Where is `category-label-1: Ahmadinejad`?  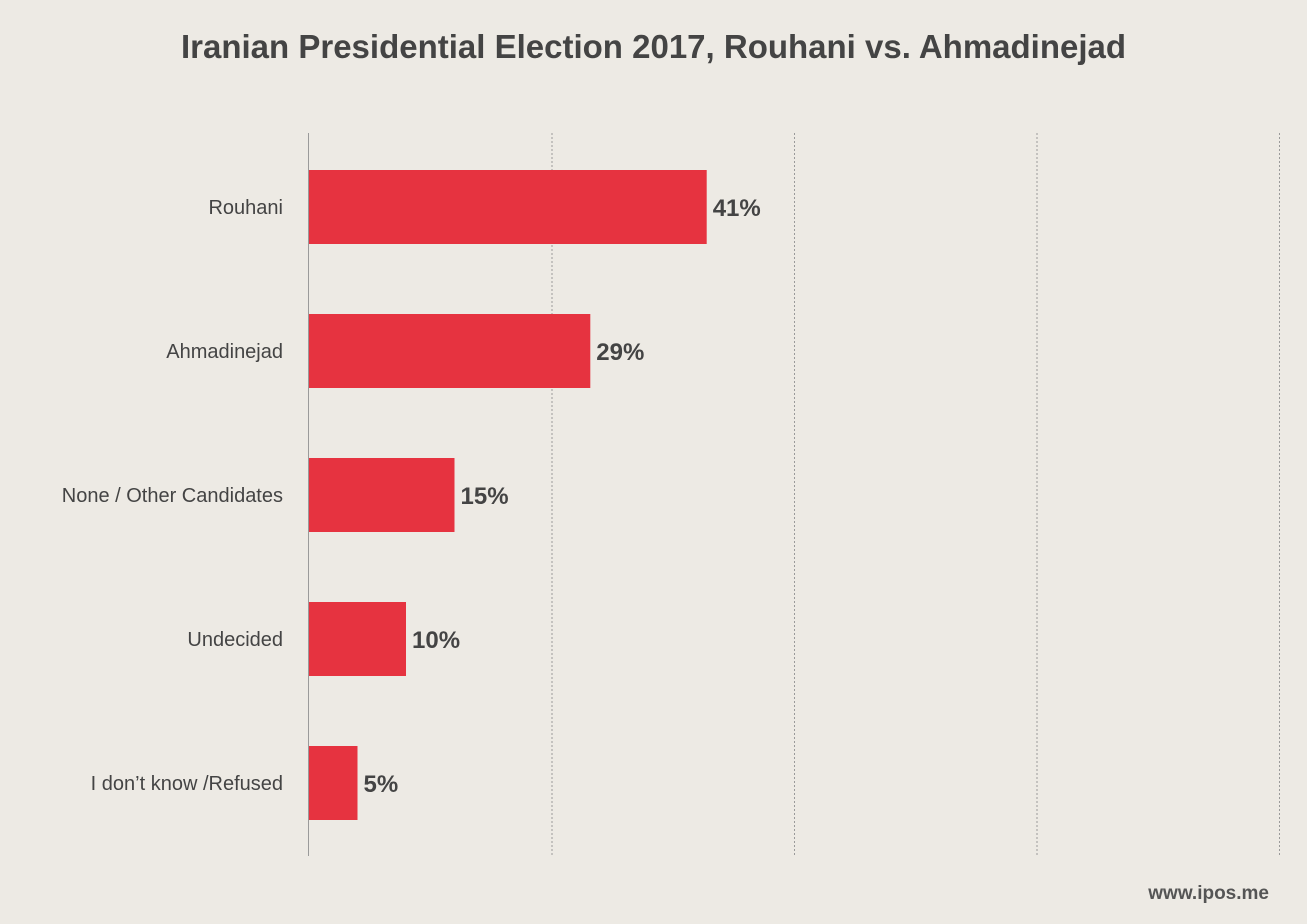
category-label-1: Ahmadinejad is located at coordinates (224, 352).